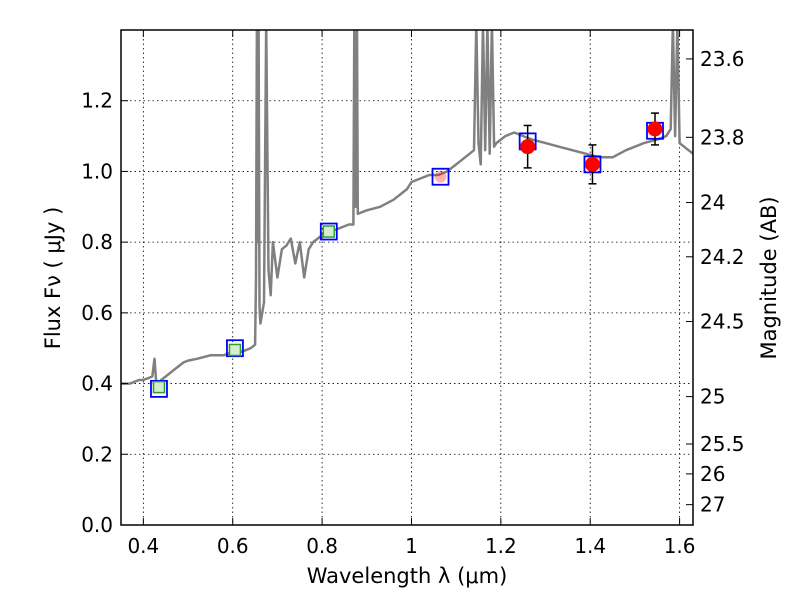 This screenshot has width=800, height=600. Describe the element at coordinates (97, 313) in the screenshot. I see `y-tick-label: 0.6` at that location.